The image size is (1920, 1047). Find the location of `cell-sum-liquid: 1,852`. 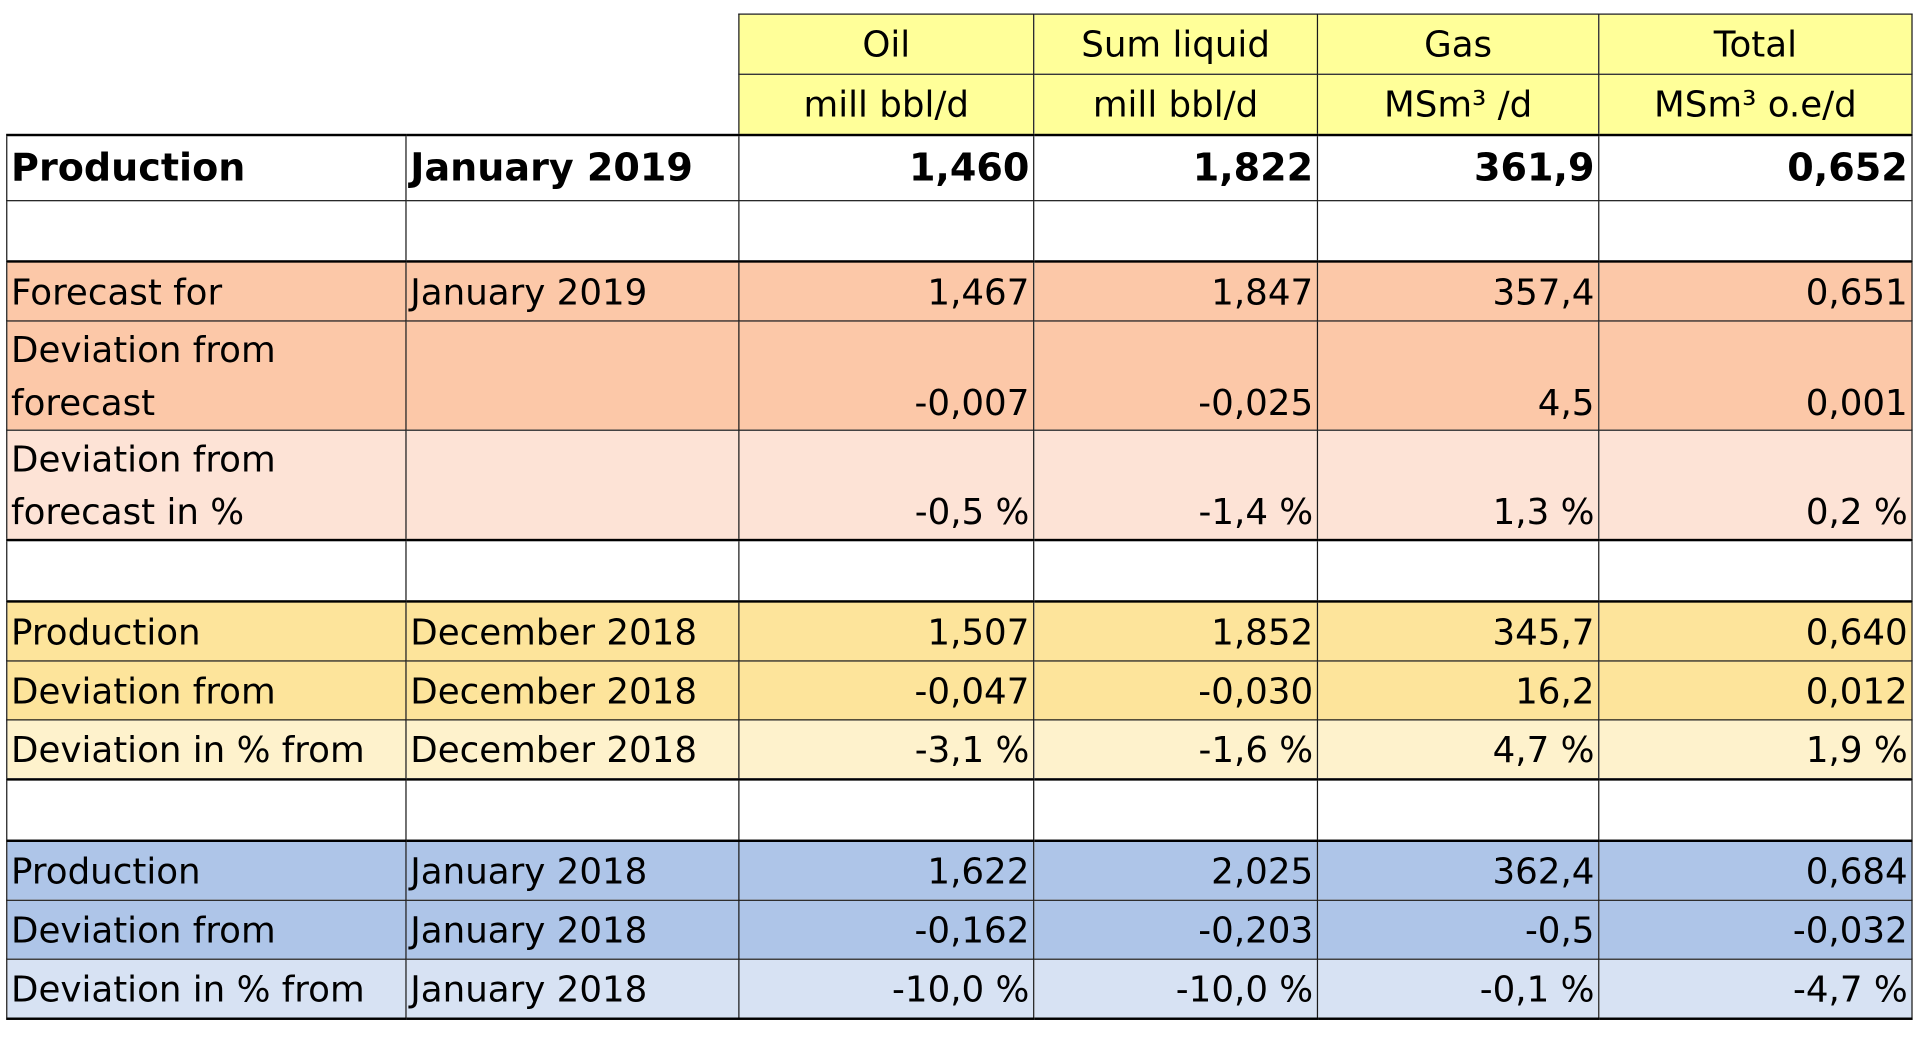

cell-sum-liquid: 1,852 is located at coordinates (1176, 631).